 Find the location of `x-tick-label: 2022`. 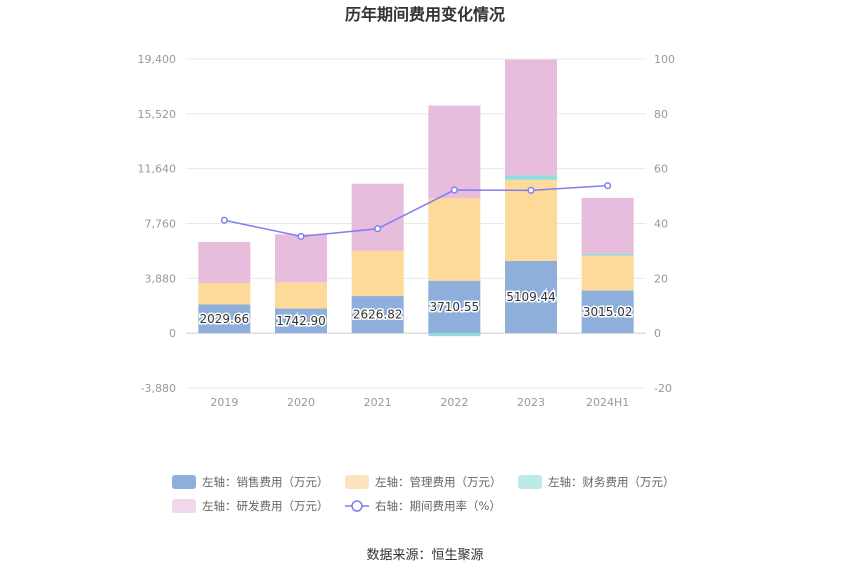

x-tick-label: 2022 is located at coordinates (454, 402).